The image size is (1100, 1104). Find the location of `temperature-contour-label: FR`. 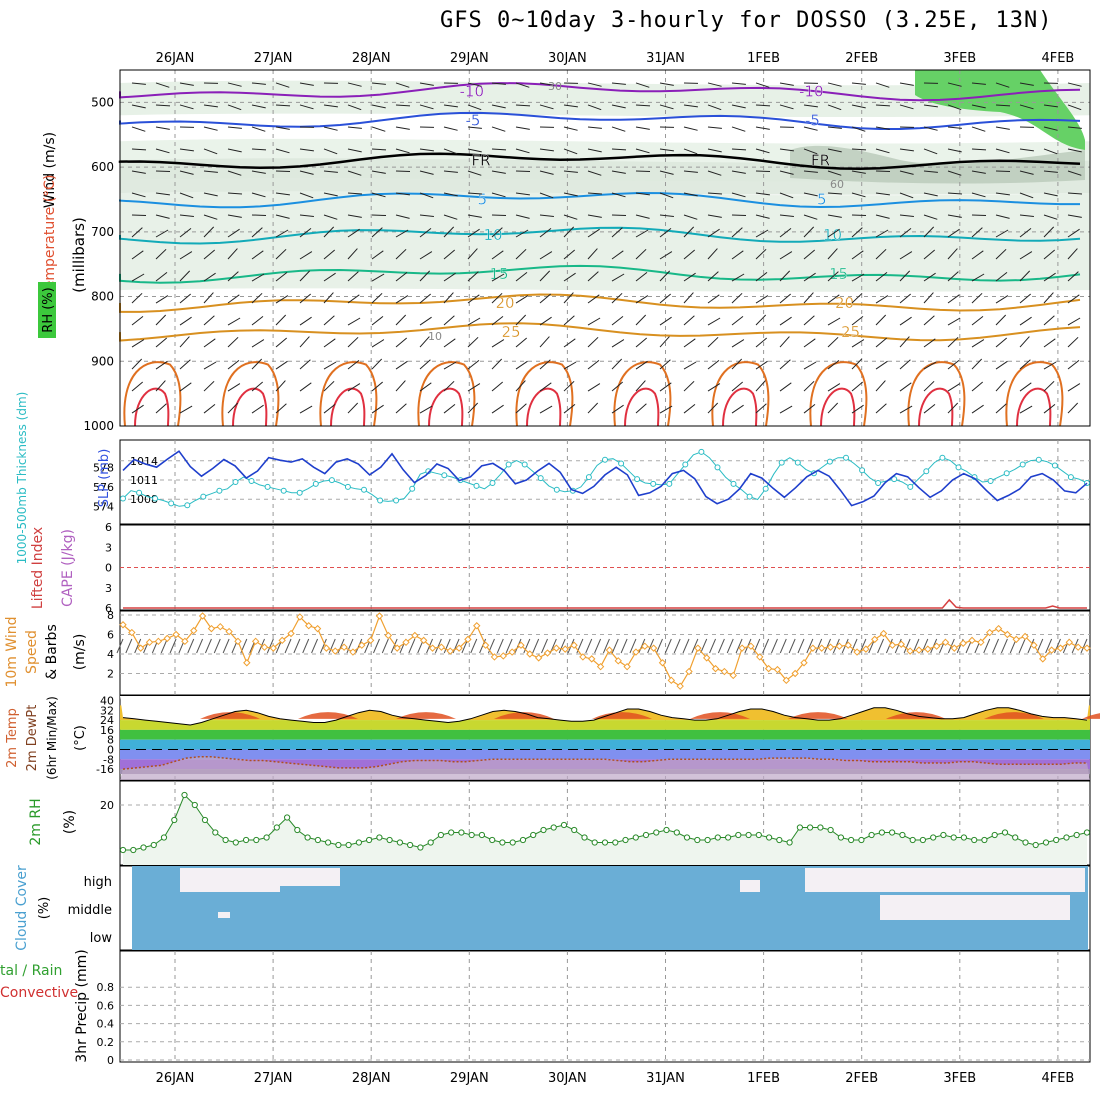

temperature-contour-label: FR is located at coordinates (481, 161).